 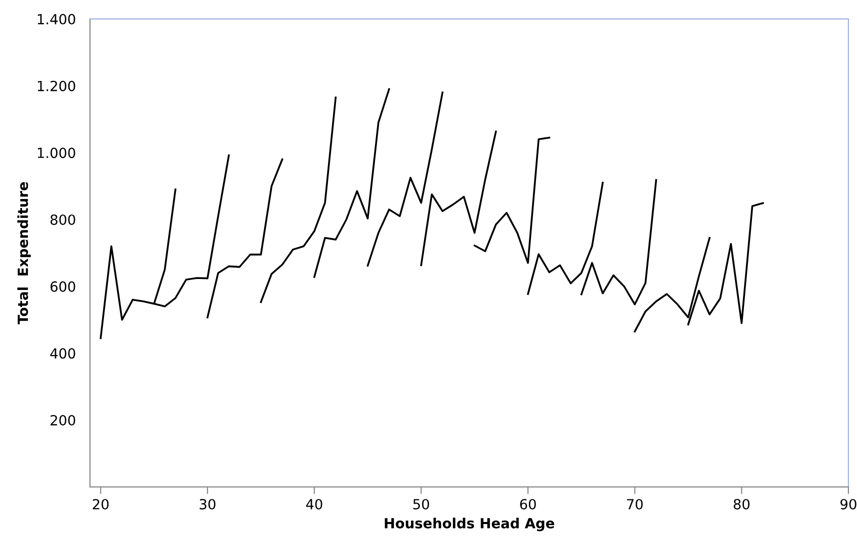 I want to click on x-axis-title: Households Head Age, so click(x=469, y=525).